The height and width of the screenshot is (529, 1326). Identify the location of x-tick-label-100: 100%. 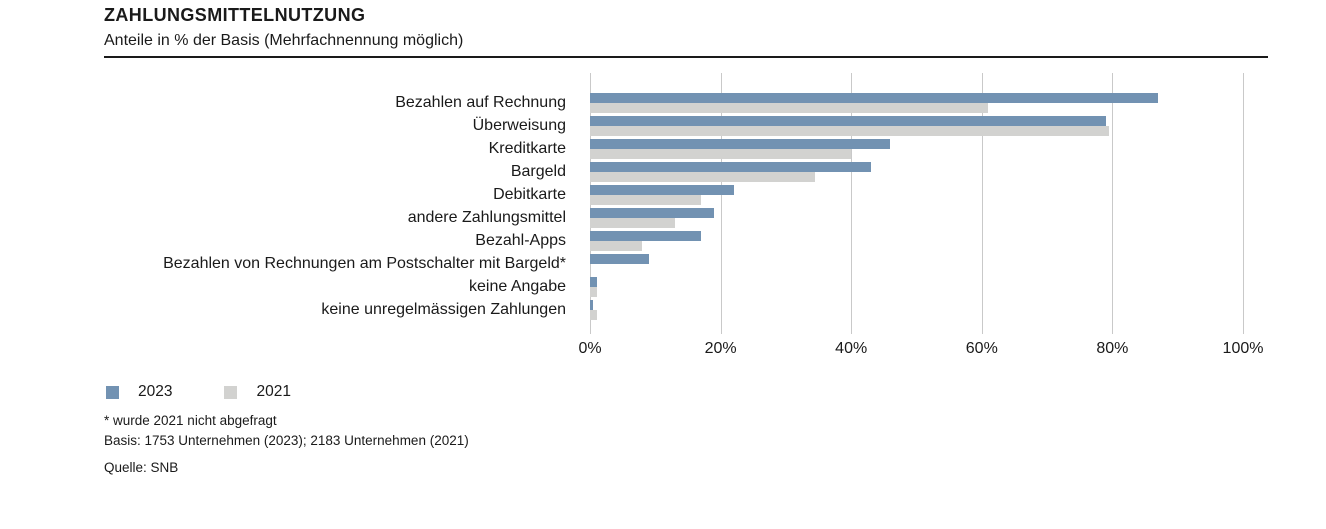
(1243, 348).